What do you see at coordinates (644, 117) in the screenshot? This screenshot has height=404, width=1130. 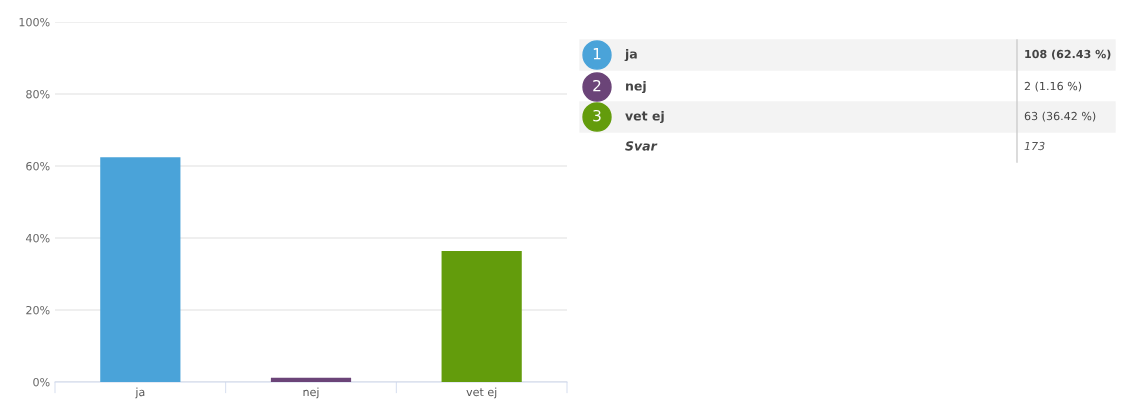 I see `category-label: vet ej` at bounding box center [644, 117].